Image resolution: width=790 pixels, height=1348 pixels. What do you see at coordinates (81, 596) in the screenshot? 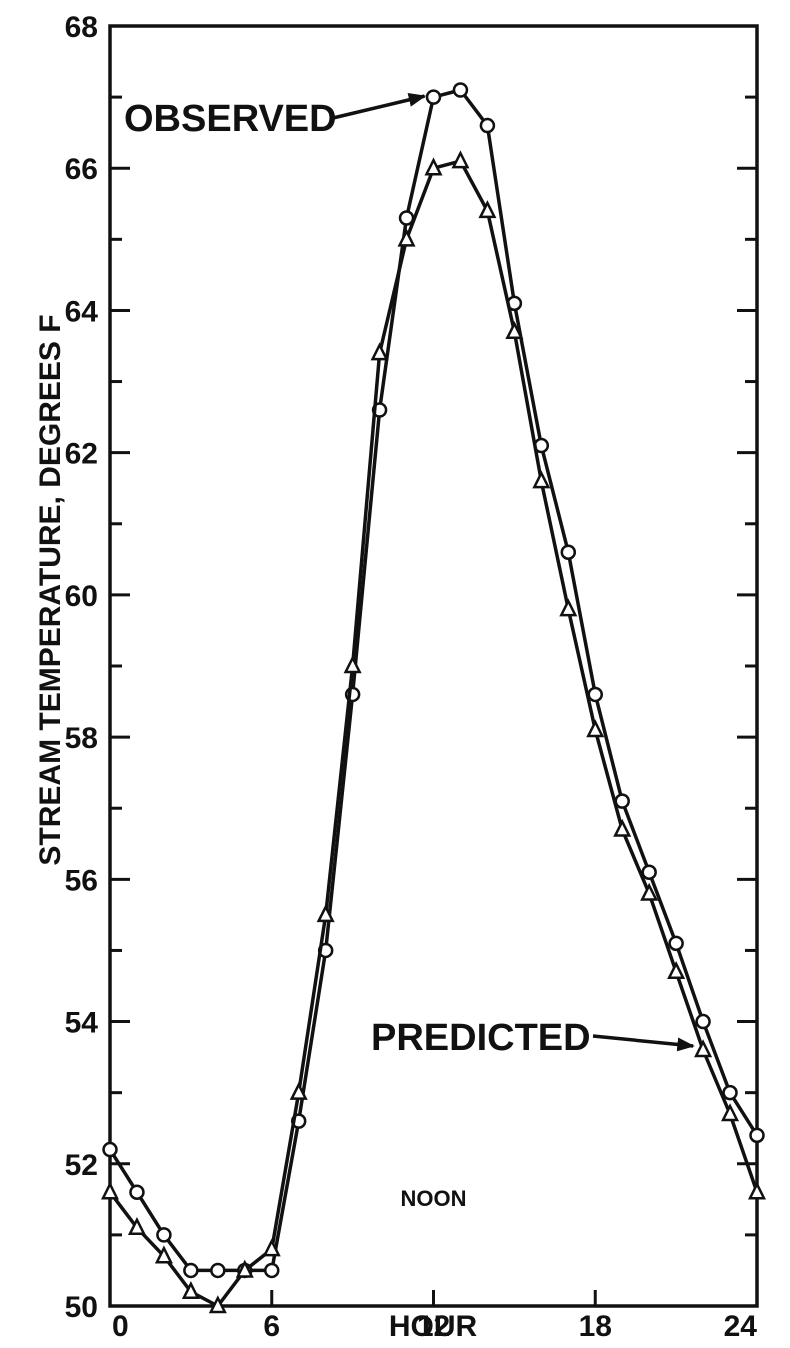
I see `y-tick-label: 60` at bounding box center [81, 596].